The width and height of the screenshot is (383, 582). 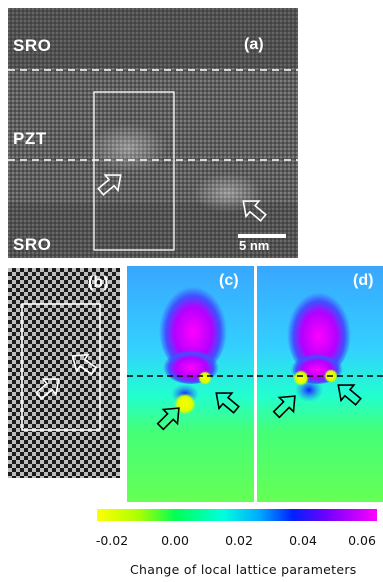 I want to click on colorbar-tick-label: 0.00, so click(x=175, y=540).